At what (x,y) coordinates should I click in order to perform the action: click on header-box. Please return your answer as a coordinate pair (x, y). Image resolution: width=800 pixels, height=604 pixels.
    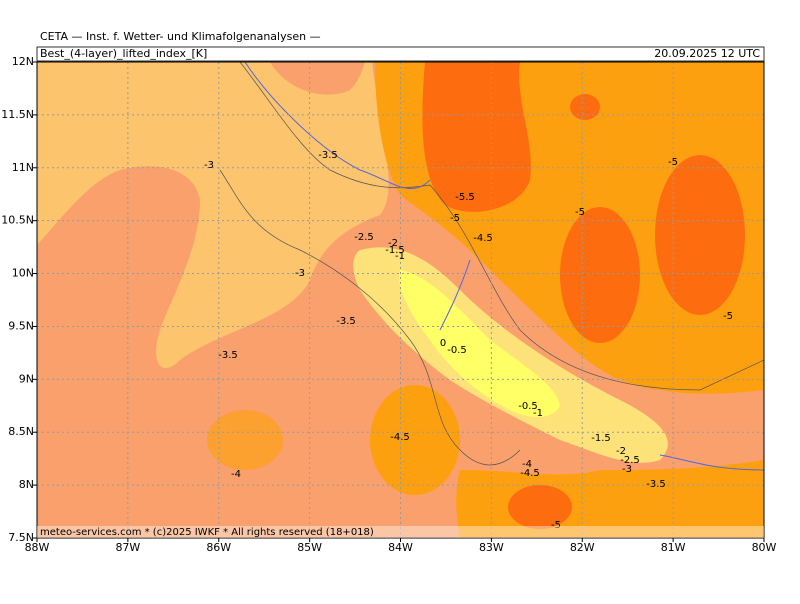
    Looking at the image, I should click on (400, 54).